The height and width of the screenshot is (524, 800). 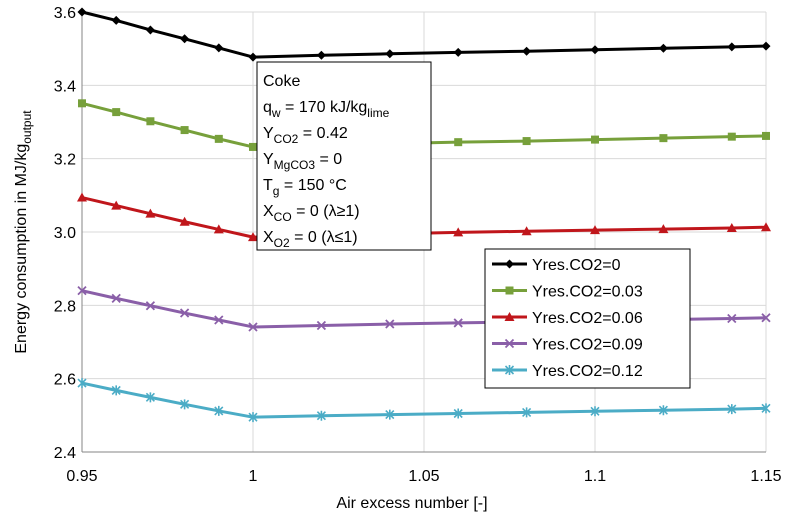 I want to click on annotation-line: YCO2 = 0.42, so click(x=305, y=135).